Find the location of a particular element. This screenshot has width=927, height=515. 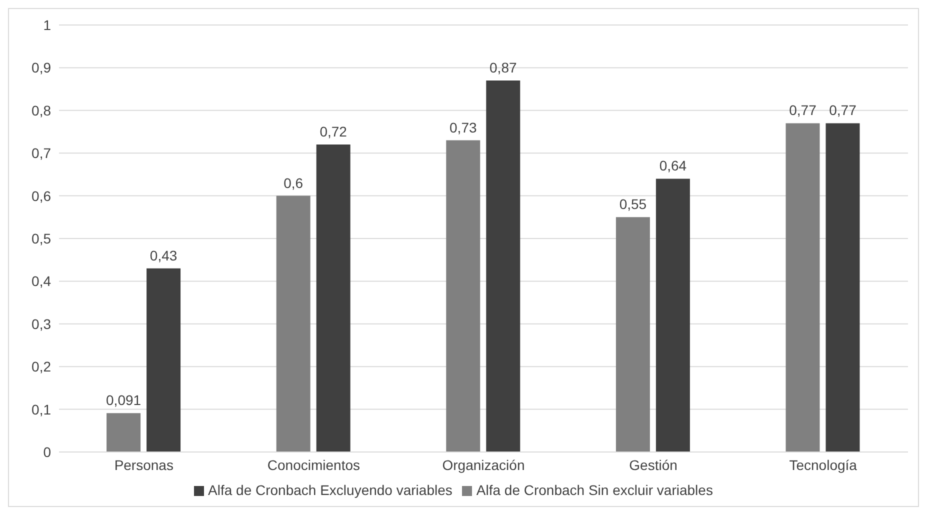

data-label: 0,87 is located at coordinates (503, 68).